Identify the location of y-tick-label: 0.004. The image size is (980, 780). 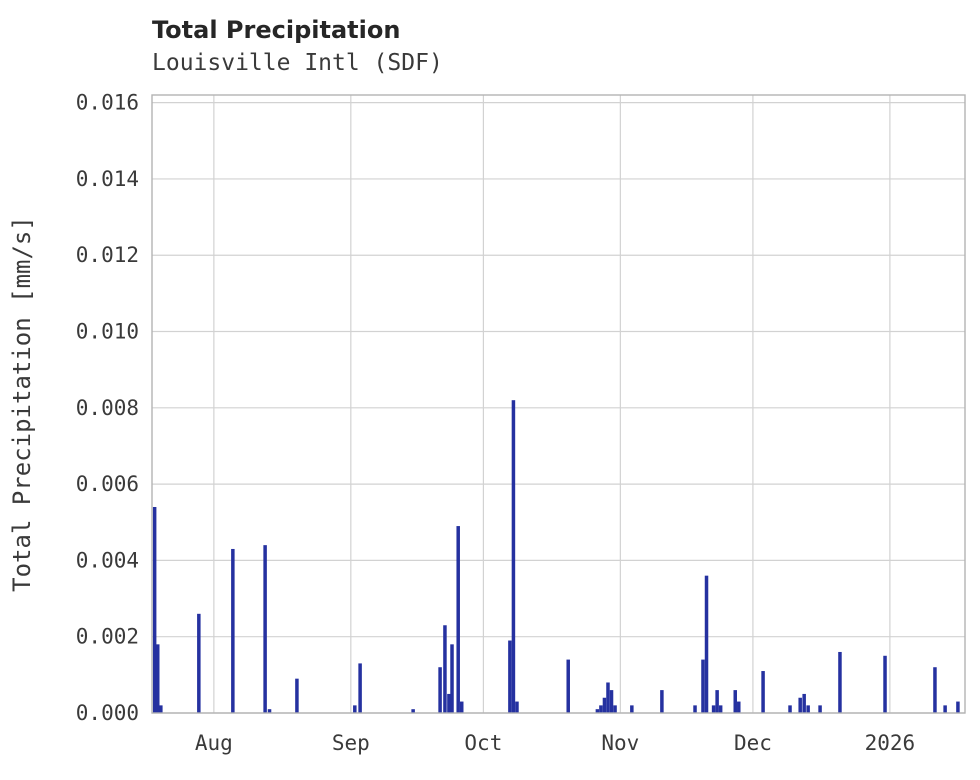
(107, 560).